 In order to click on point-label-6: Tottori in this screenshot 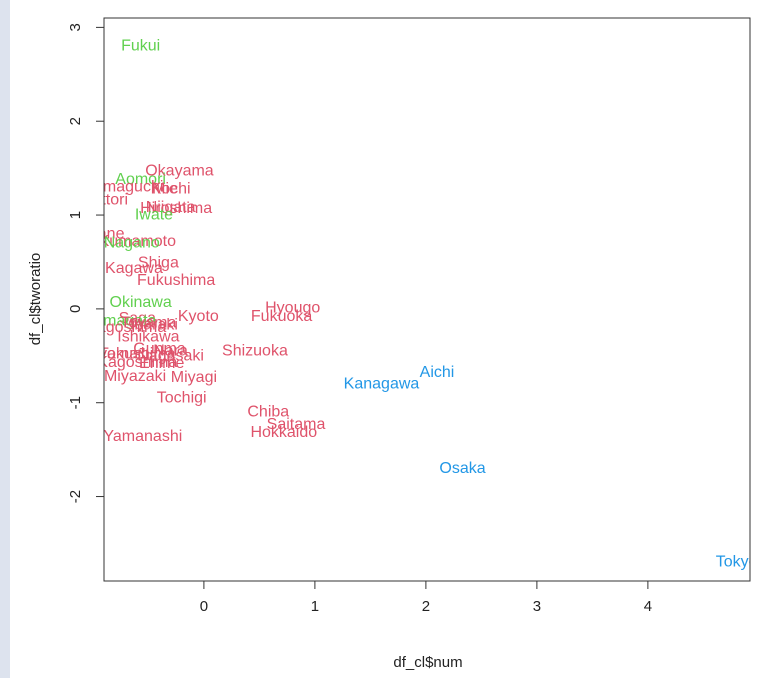, I will do `click(106, 200)`.